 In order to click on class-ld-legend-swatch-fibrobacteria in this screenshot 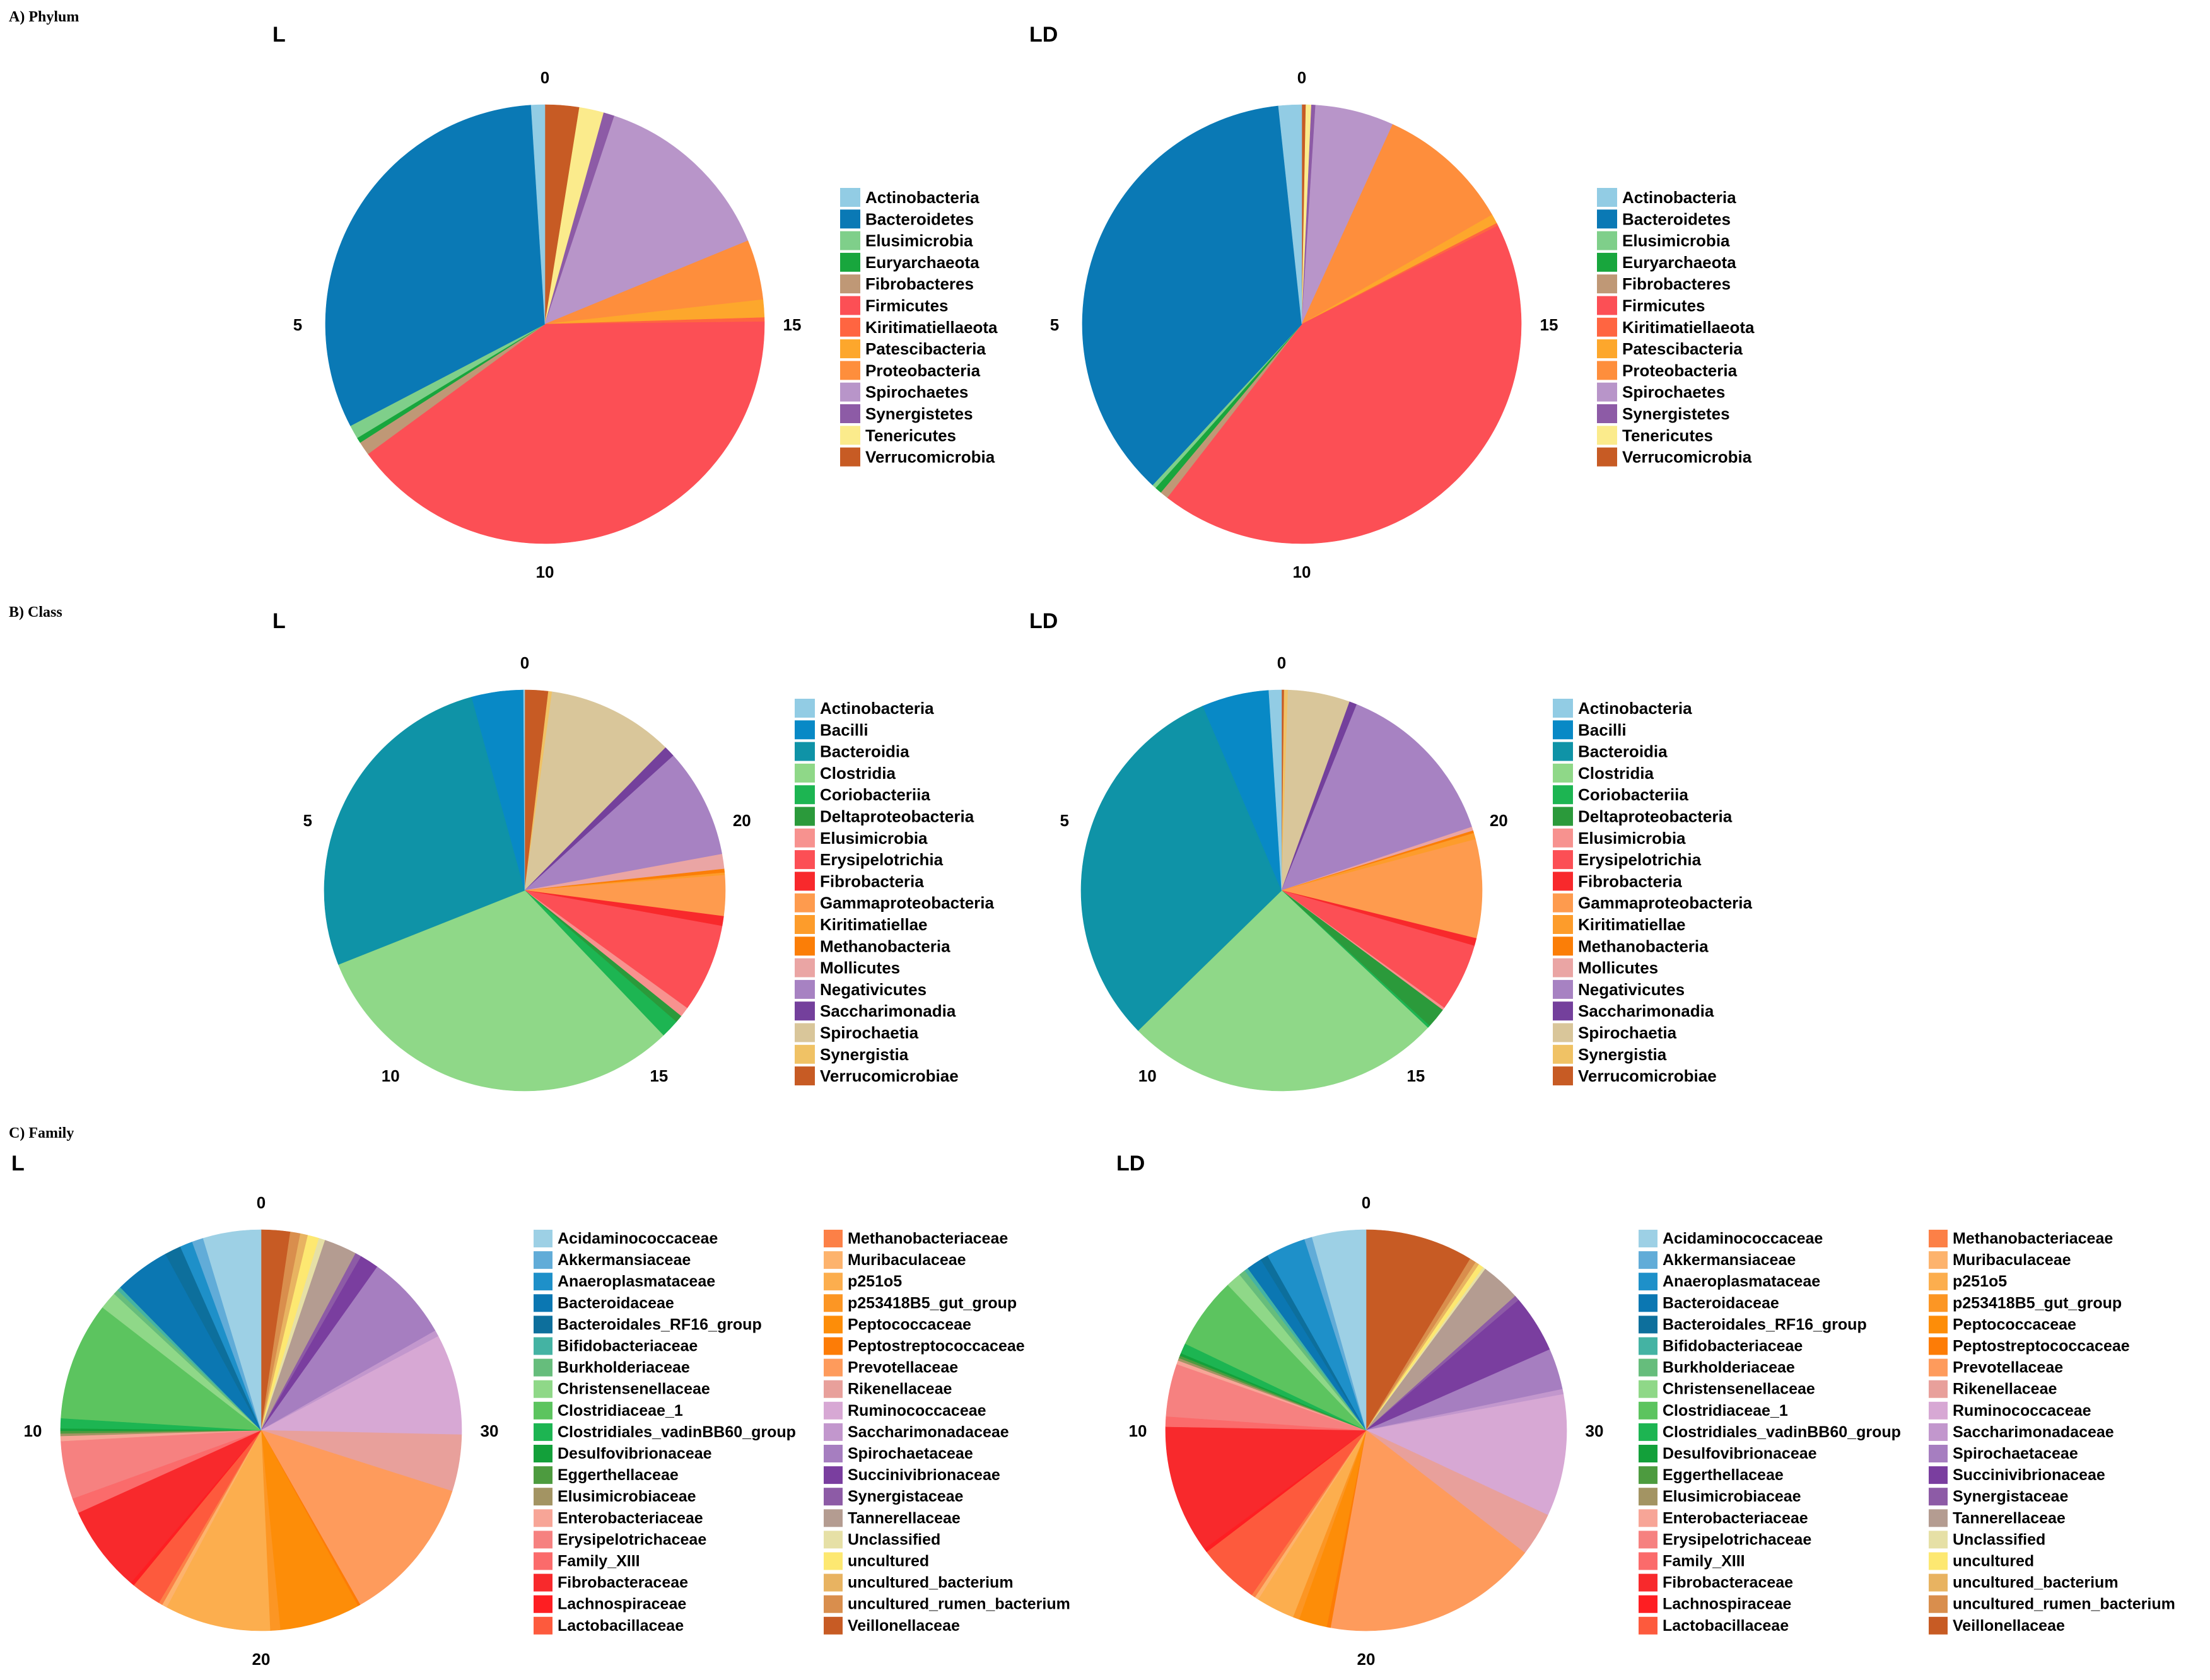, I will do `click(1563, 881)`.